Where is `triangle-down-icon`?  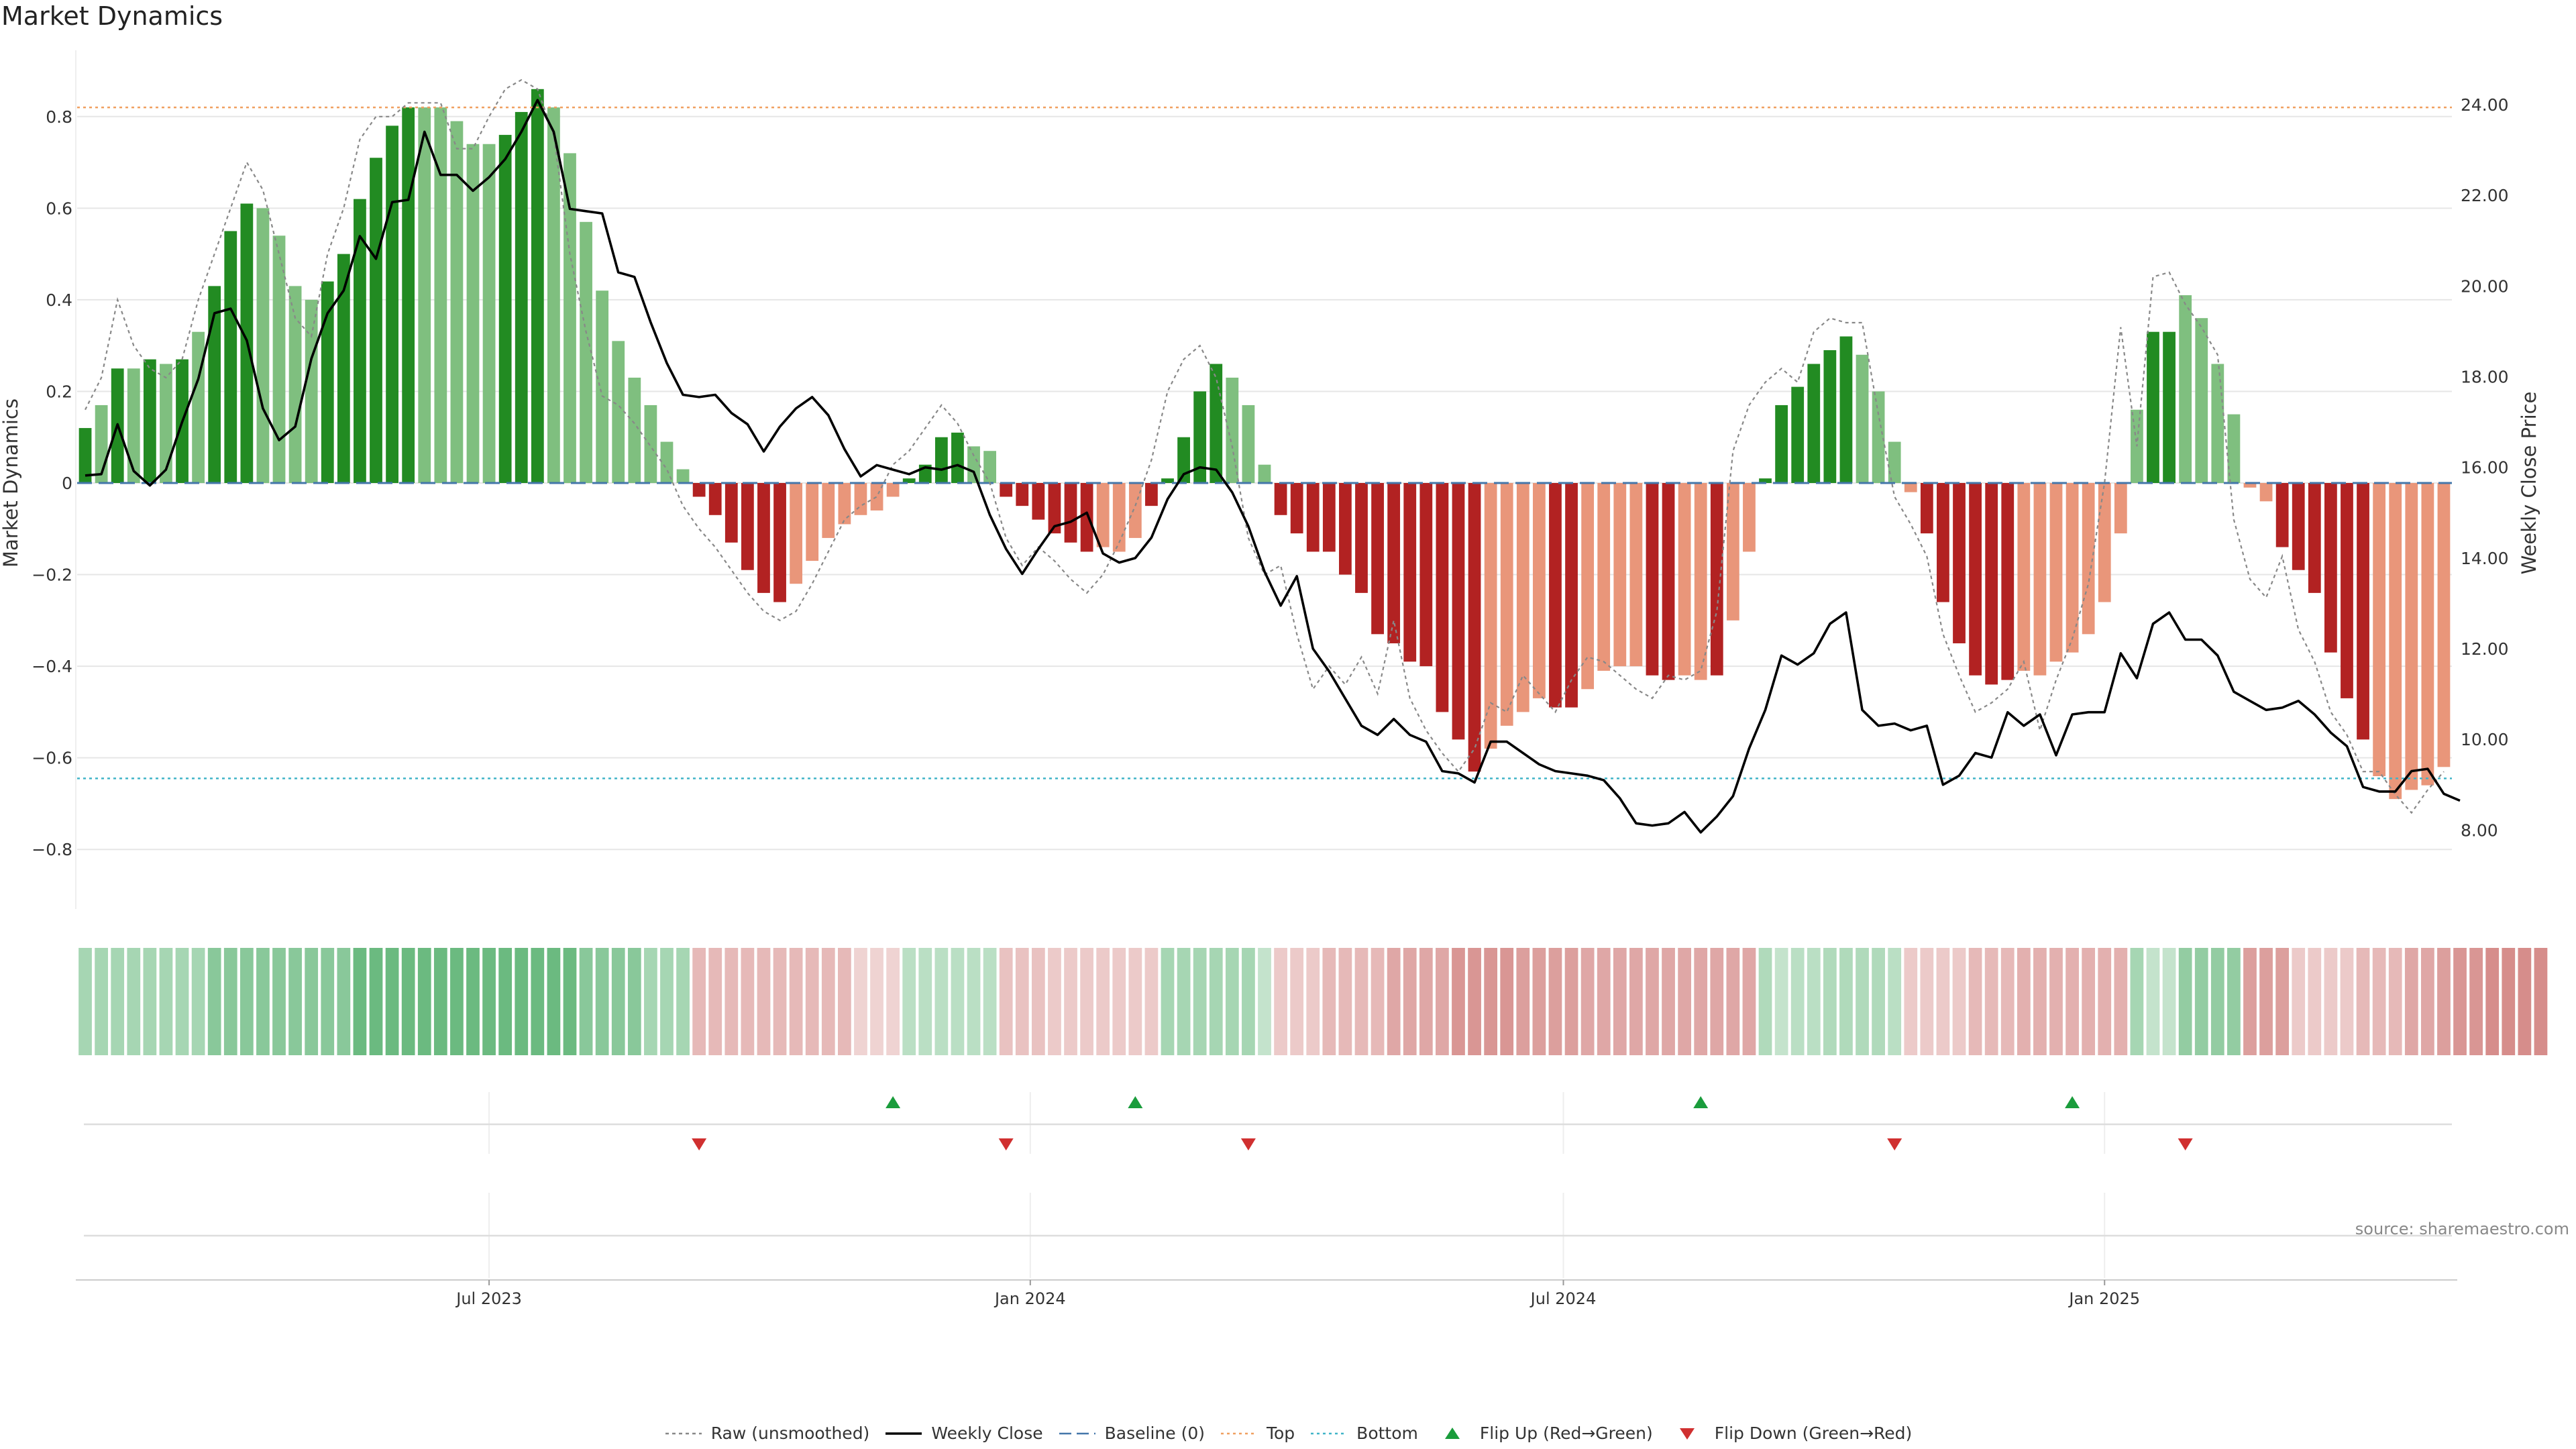 triangle-down-icon is located at coordinates (1687, 1434).